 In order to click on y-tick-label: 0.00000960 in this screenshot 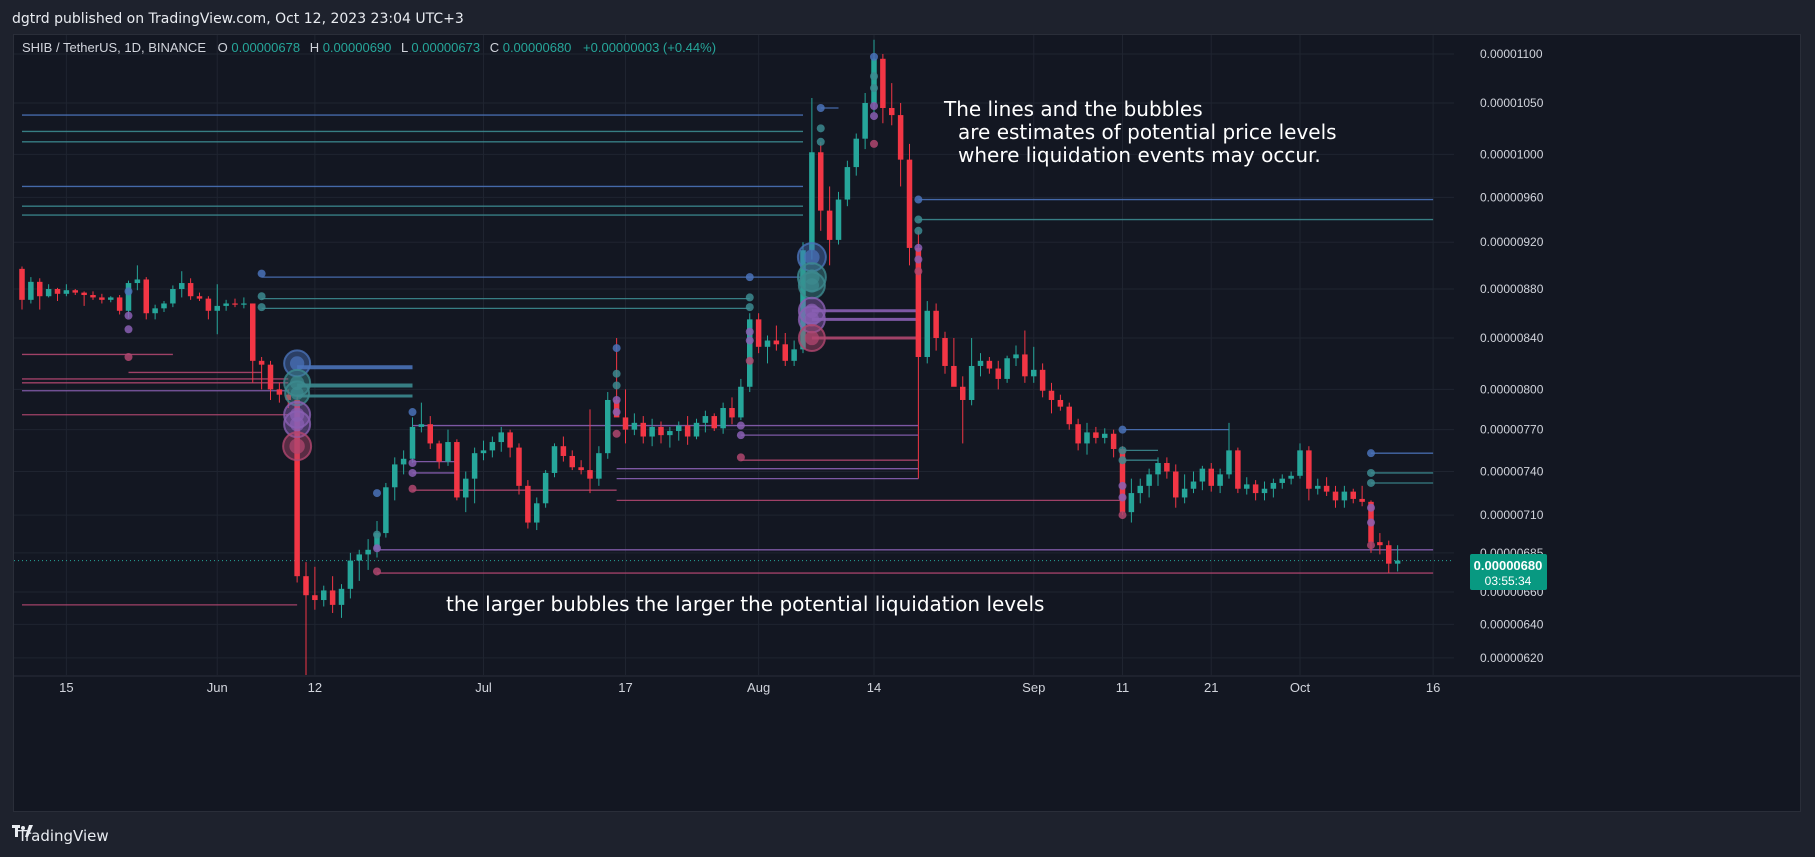, I will do `click(1512, 197)`.